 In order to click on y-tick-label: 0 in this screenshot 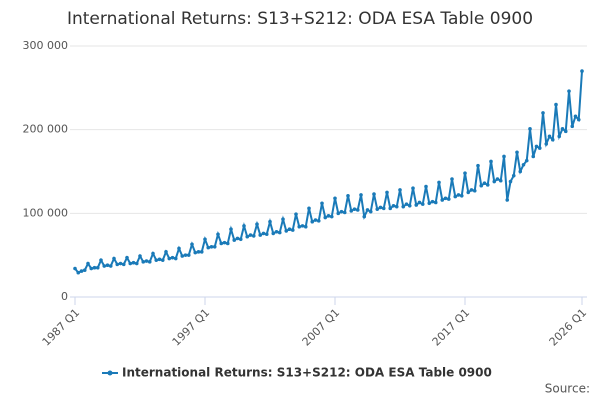, I will do `click(64, 296)`.